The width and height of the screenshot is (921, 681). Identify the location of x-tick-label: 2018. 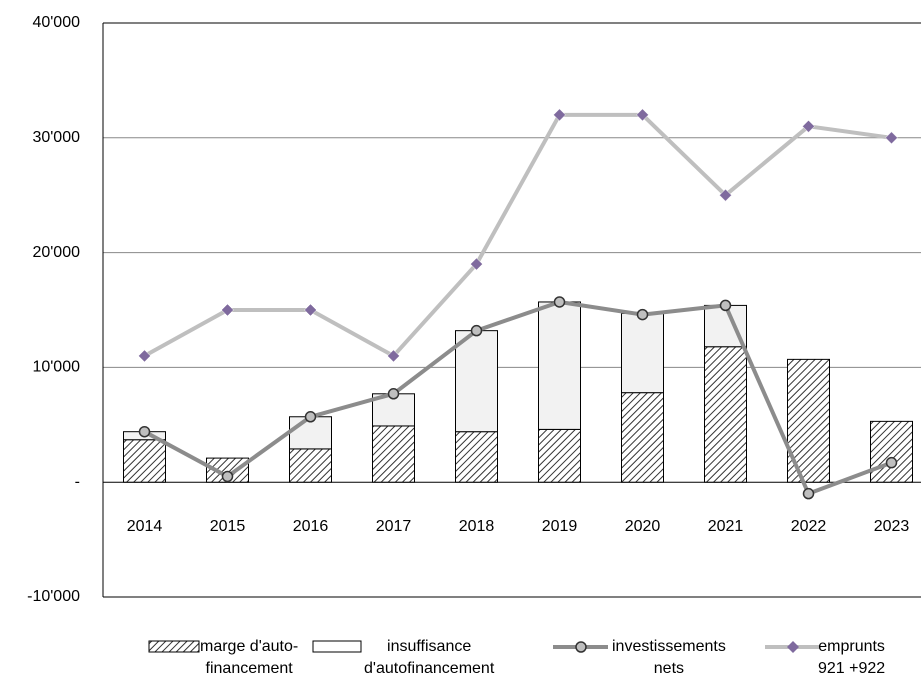
(477, 526).